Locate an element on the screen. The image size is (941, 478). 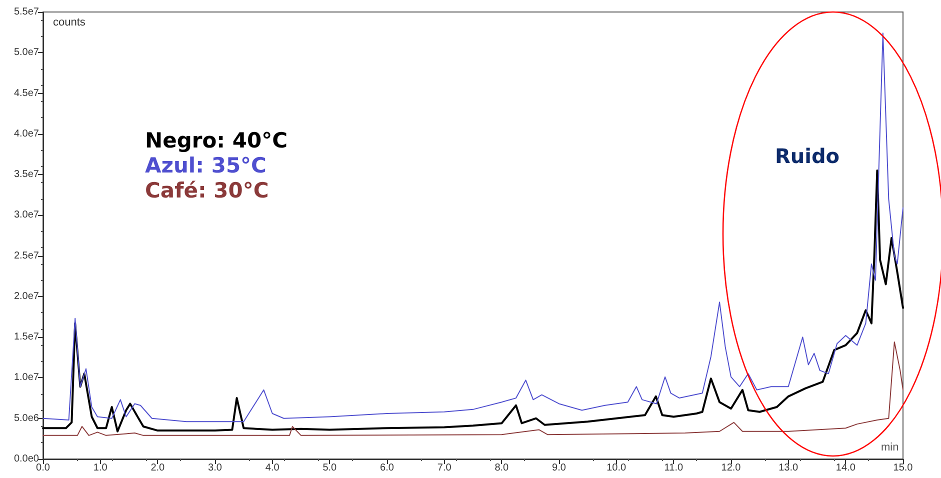
x-tick-label: 8.0 is located at coordinates (502, 468).